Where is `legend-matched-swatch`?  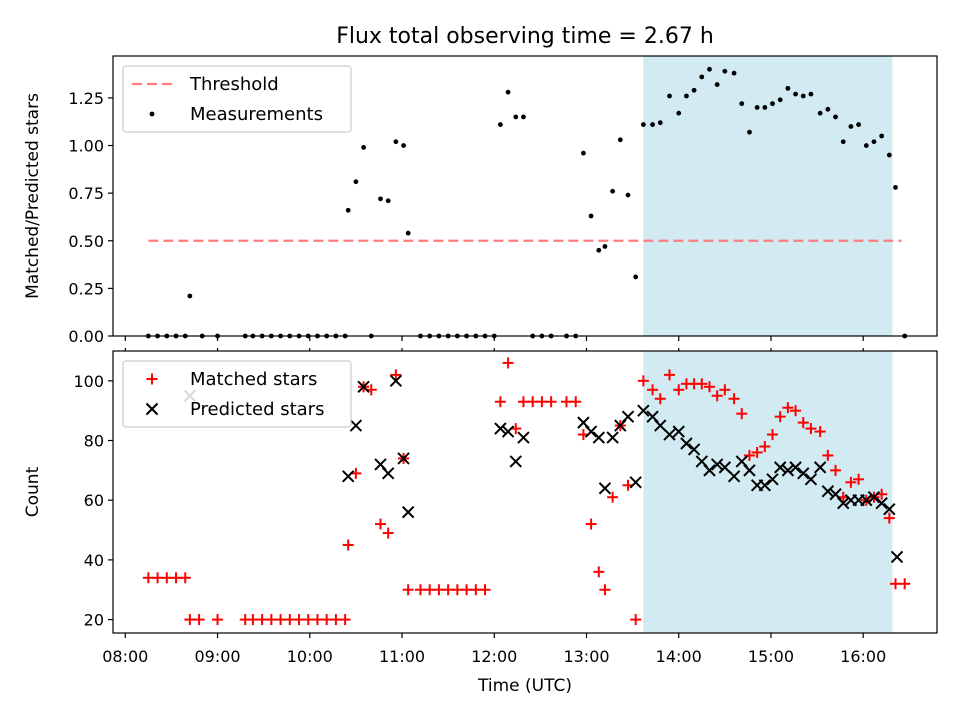 legend-matched-swatch is located at coordinates (152, 379).